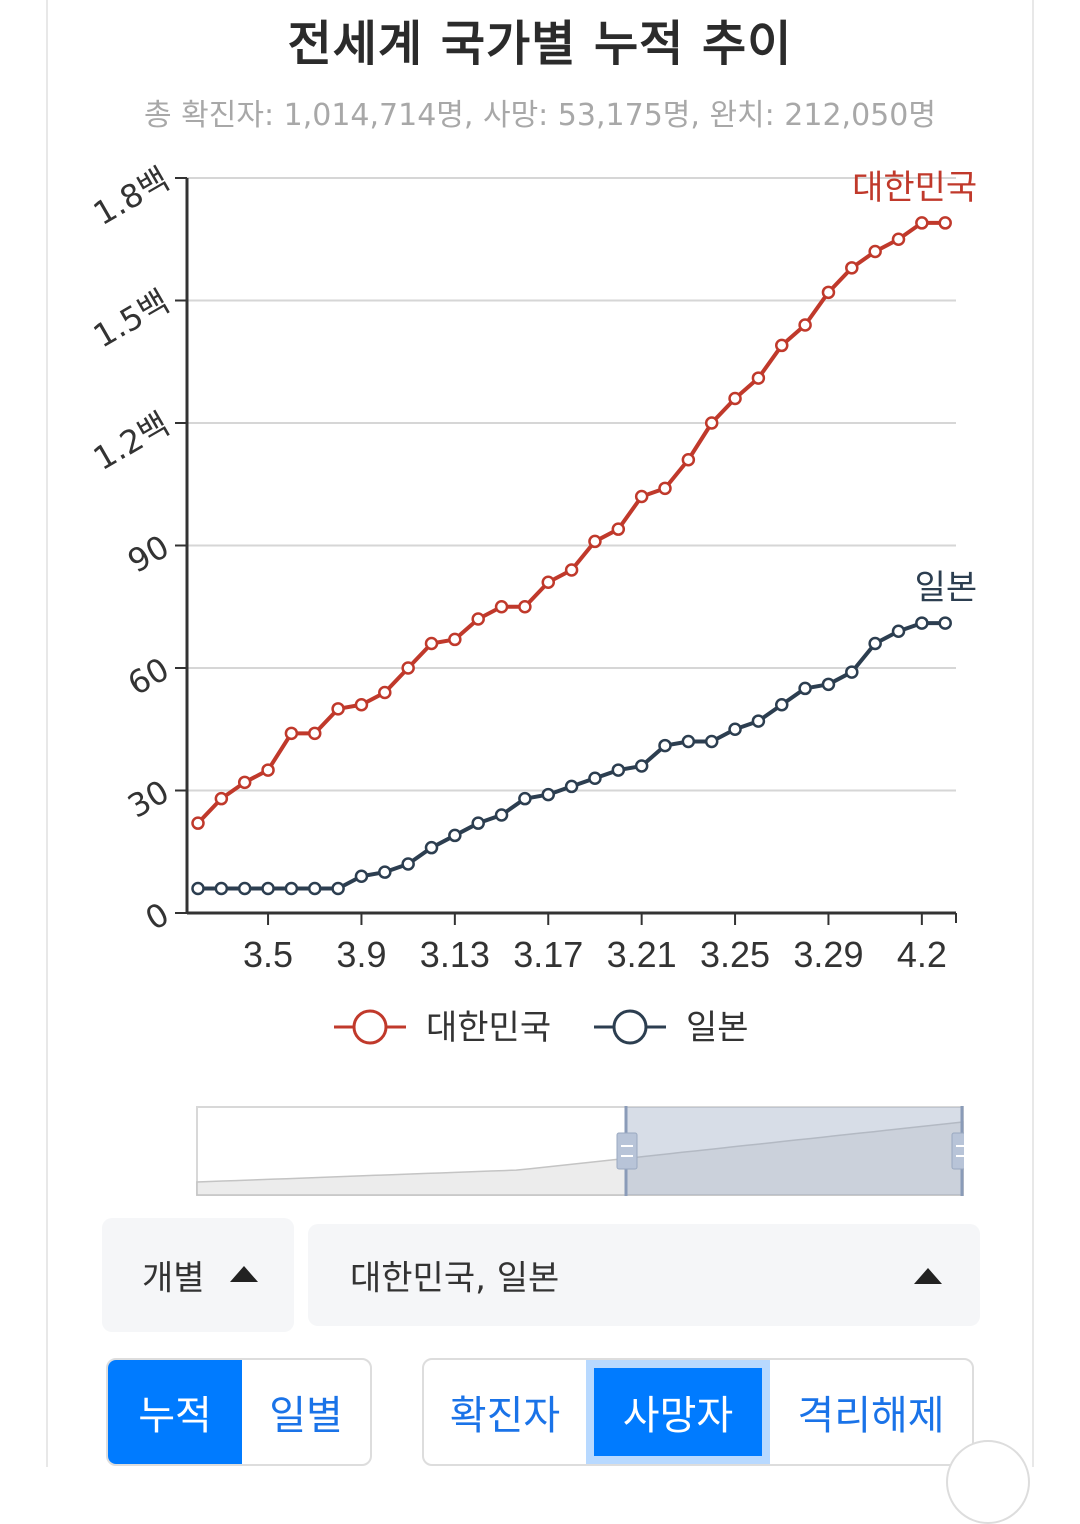 The width and height of the screenshot is (1080, 1524). I want to click on range-selection, so click(794, 1151).